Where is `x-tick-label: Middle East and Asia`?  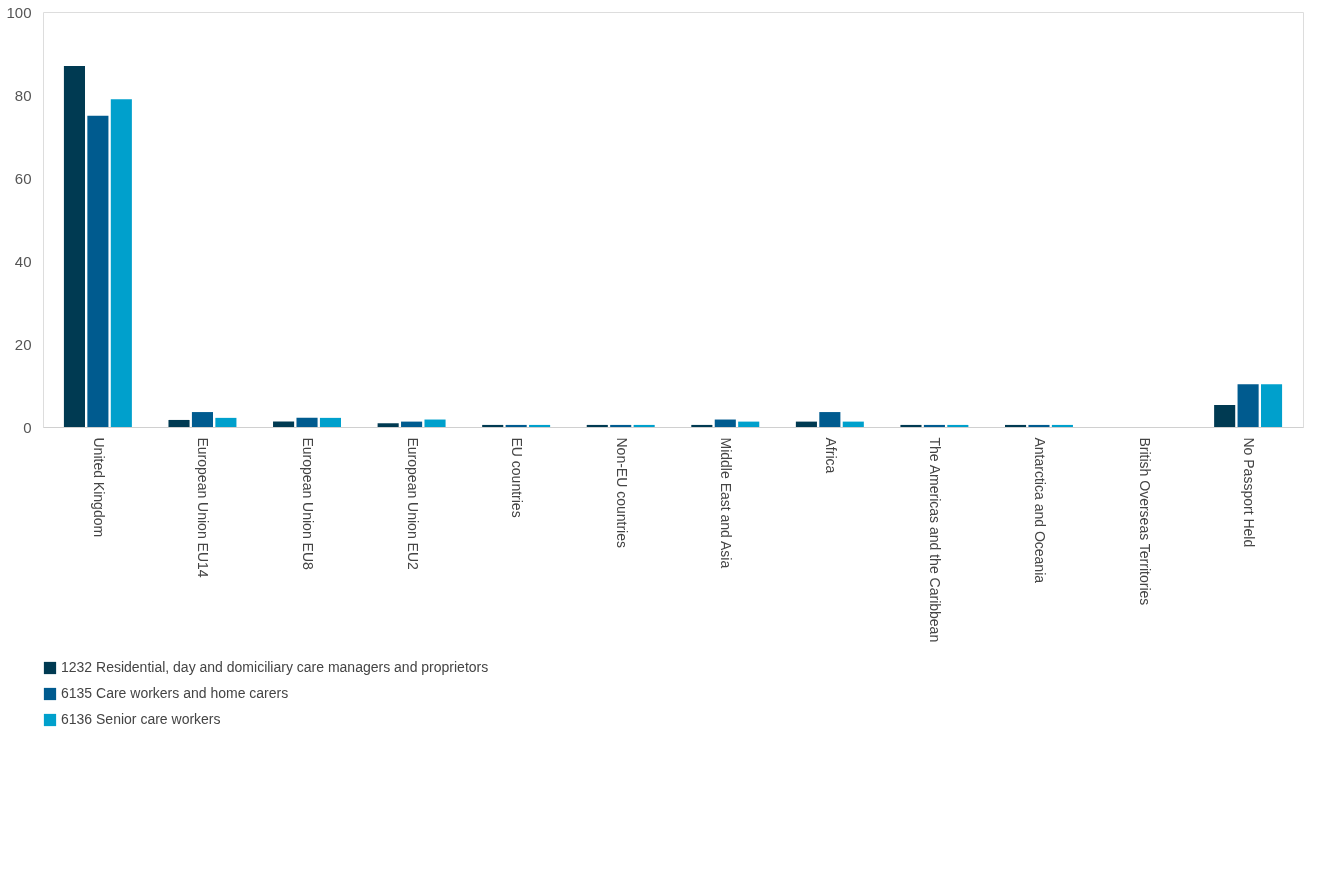 x-tick-label: Middle East and Asia is located at coordinates (726, 503).